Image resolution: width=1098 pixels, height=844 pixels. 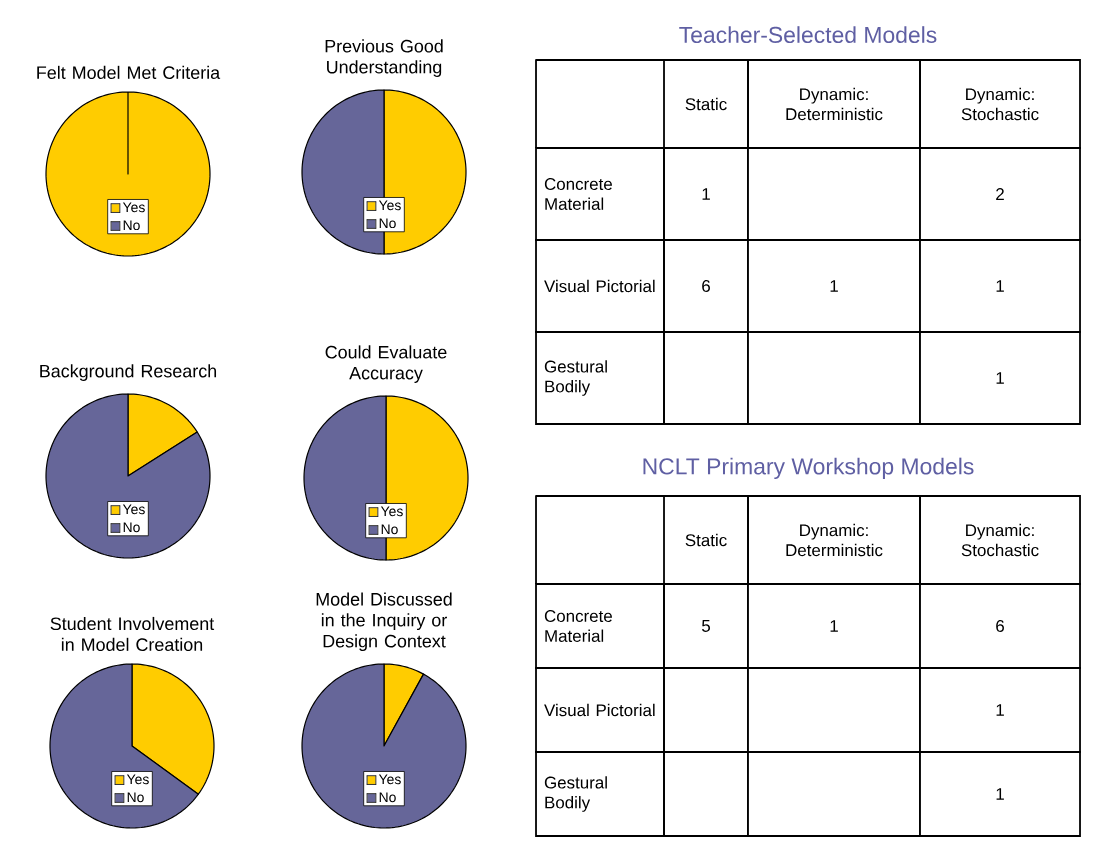 What do you see at coordinates (384, 621) in the screenshot?
I see `chart-title: Model Discussed in the Inquiry or Design Context` at bounding box center [384, 621].